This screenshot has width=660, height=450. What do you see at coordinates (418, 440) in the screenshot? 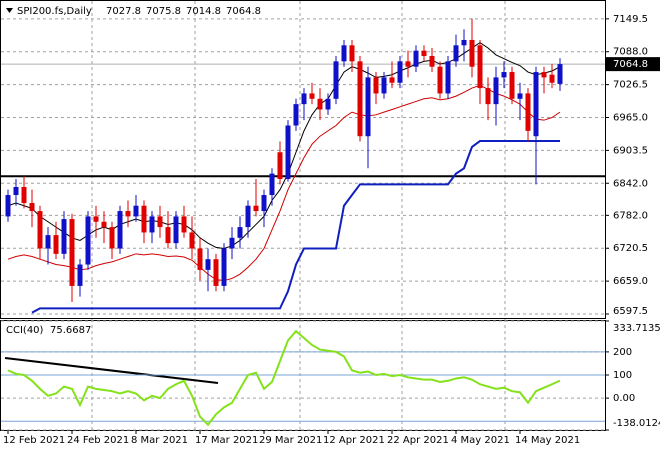
I see `x-tick-label: 22 Apr 2021` at bounding box center [418, 440].